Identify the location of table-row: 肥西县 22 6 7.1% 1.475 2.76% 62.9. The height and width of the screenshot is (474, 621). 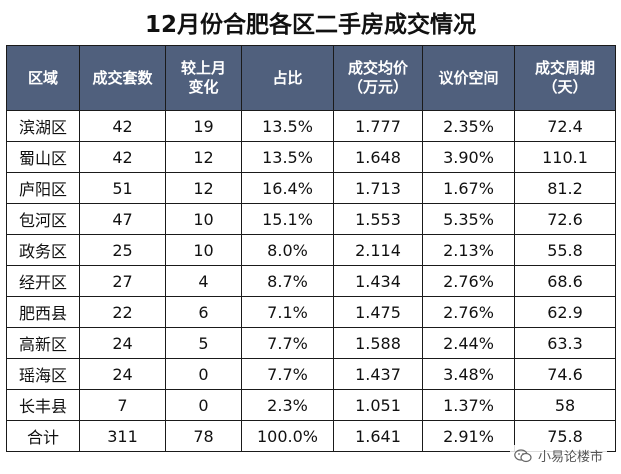
(311, 312).